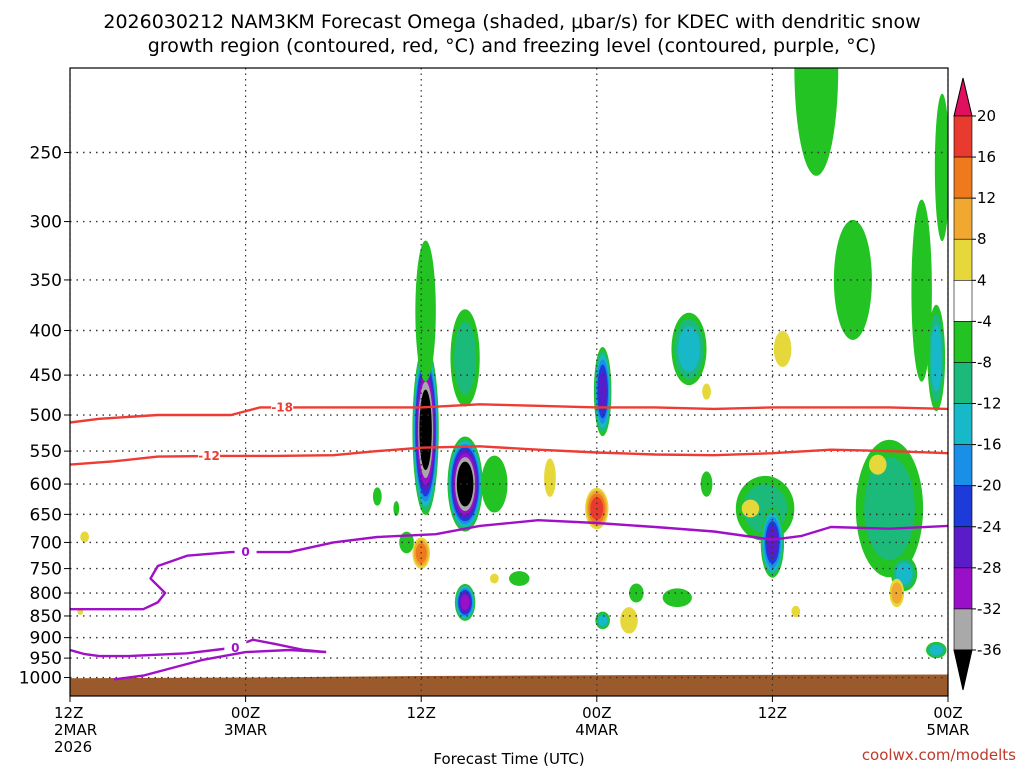 The height and width of the screenshot is (768, 1024). What do you see at coordinates (220, 664) in the screenshot?
I see `contour-freezing-level-tail` at bounding box center [220, 664].